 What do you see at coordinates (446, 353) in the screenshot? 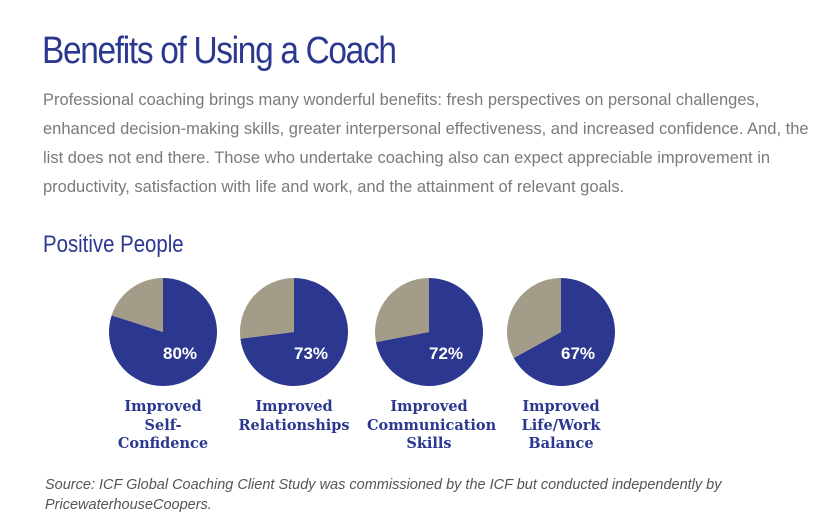
I see `value-label: 72%` at bounding box center [446, 353].